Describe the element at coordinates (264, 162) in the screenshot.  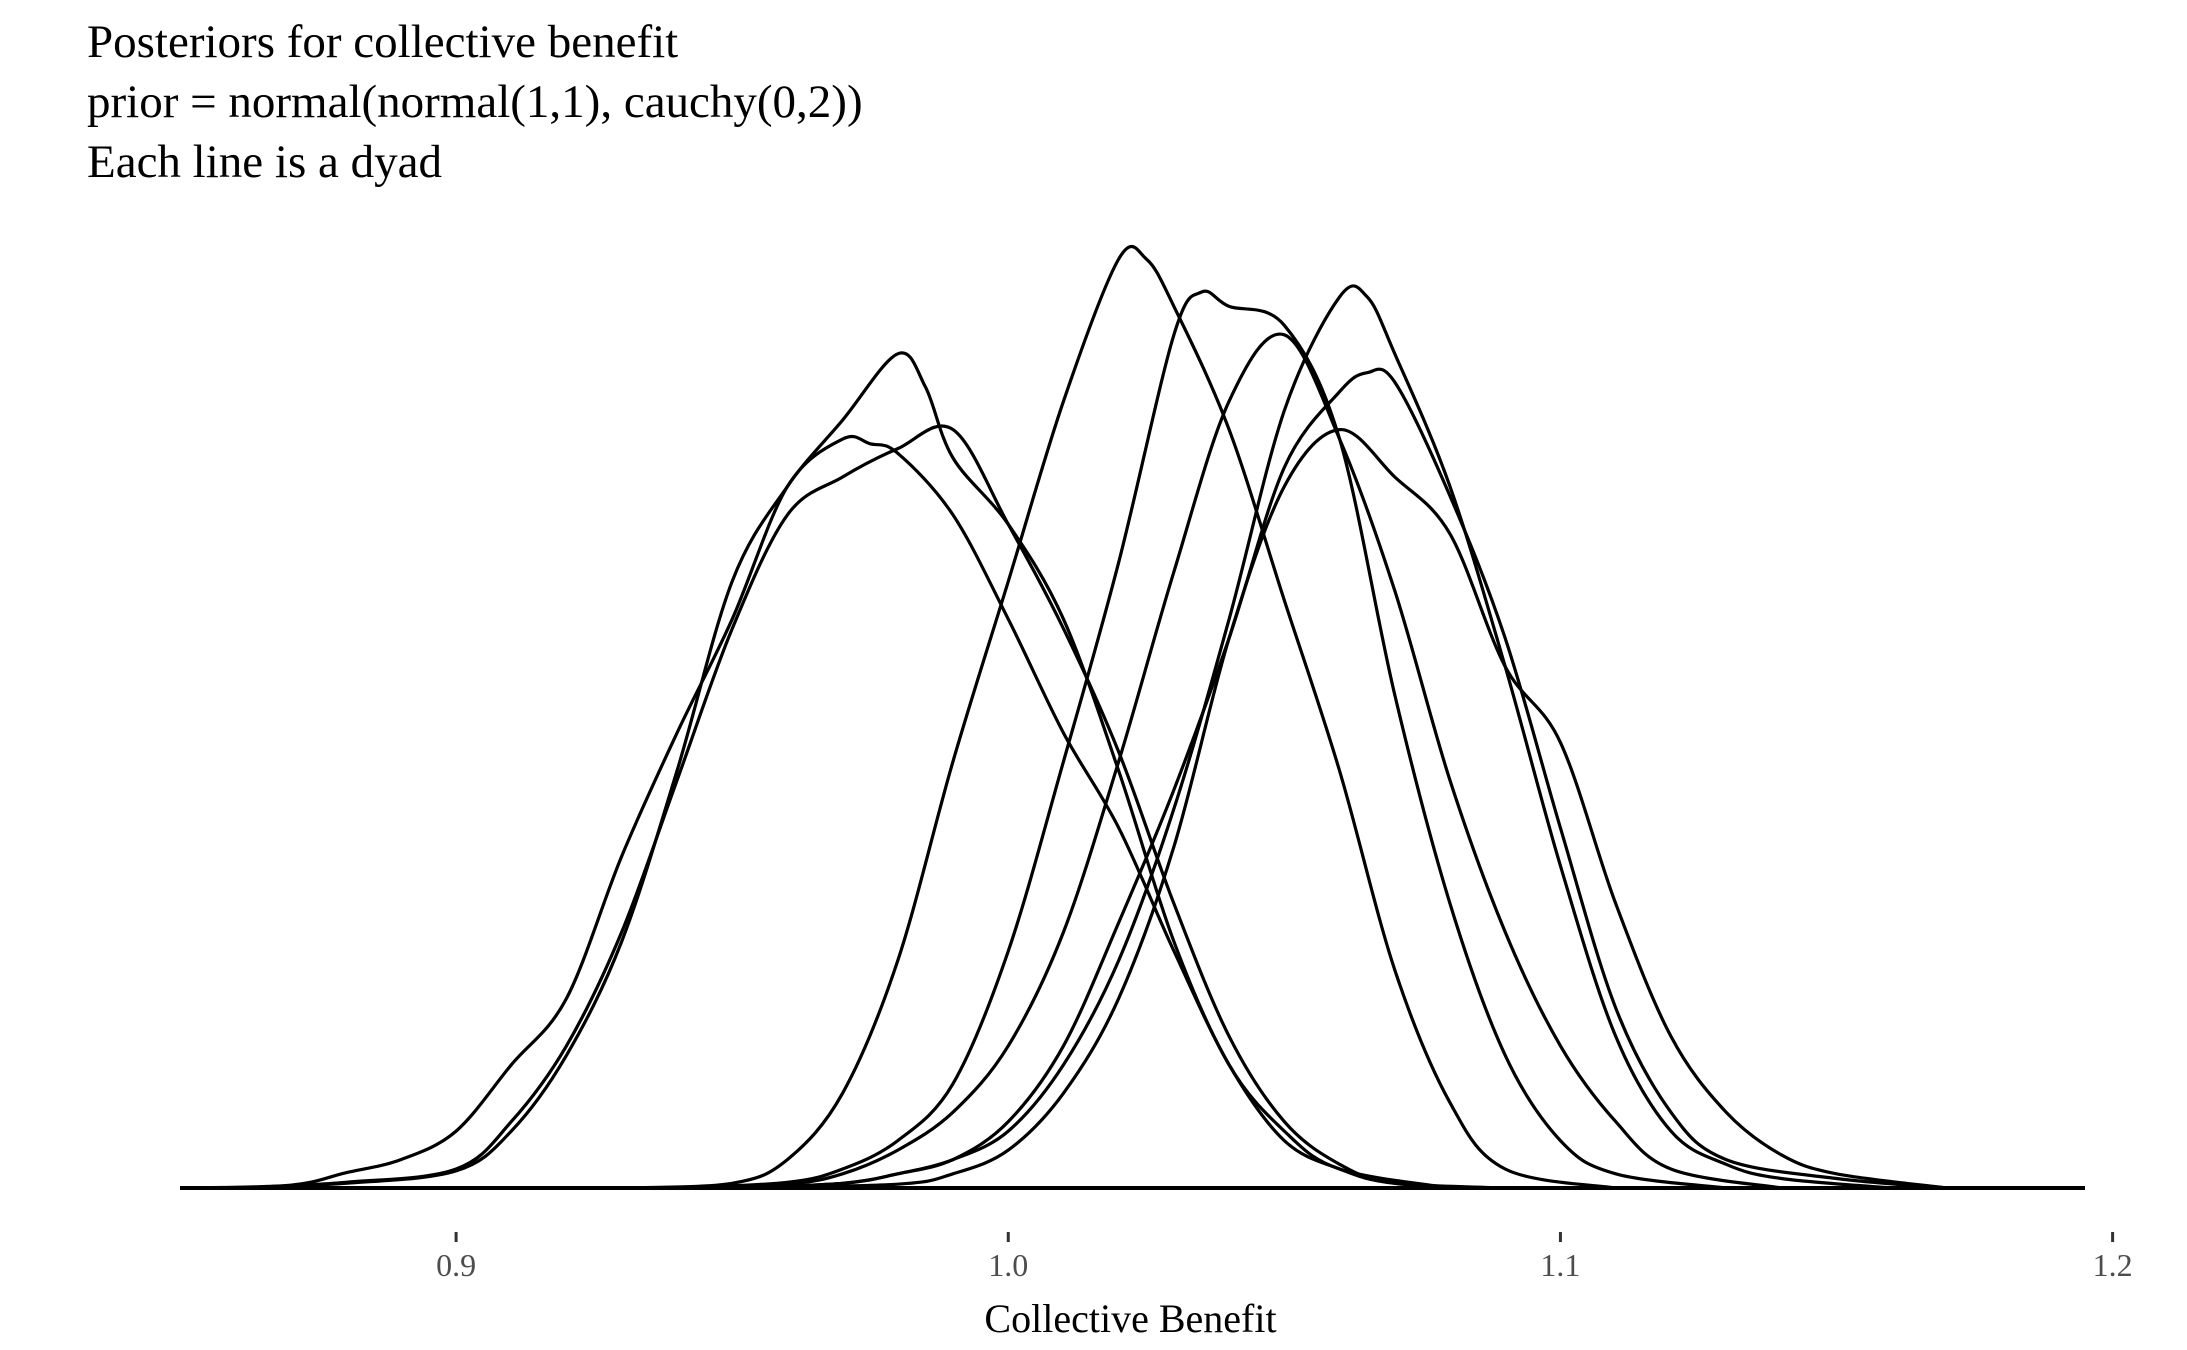
I see `chart-title-line-3: Each line is a dyad` at that location.